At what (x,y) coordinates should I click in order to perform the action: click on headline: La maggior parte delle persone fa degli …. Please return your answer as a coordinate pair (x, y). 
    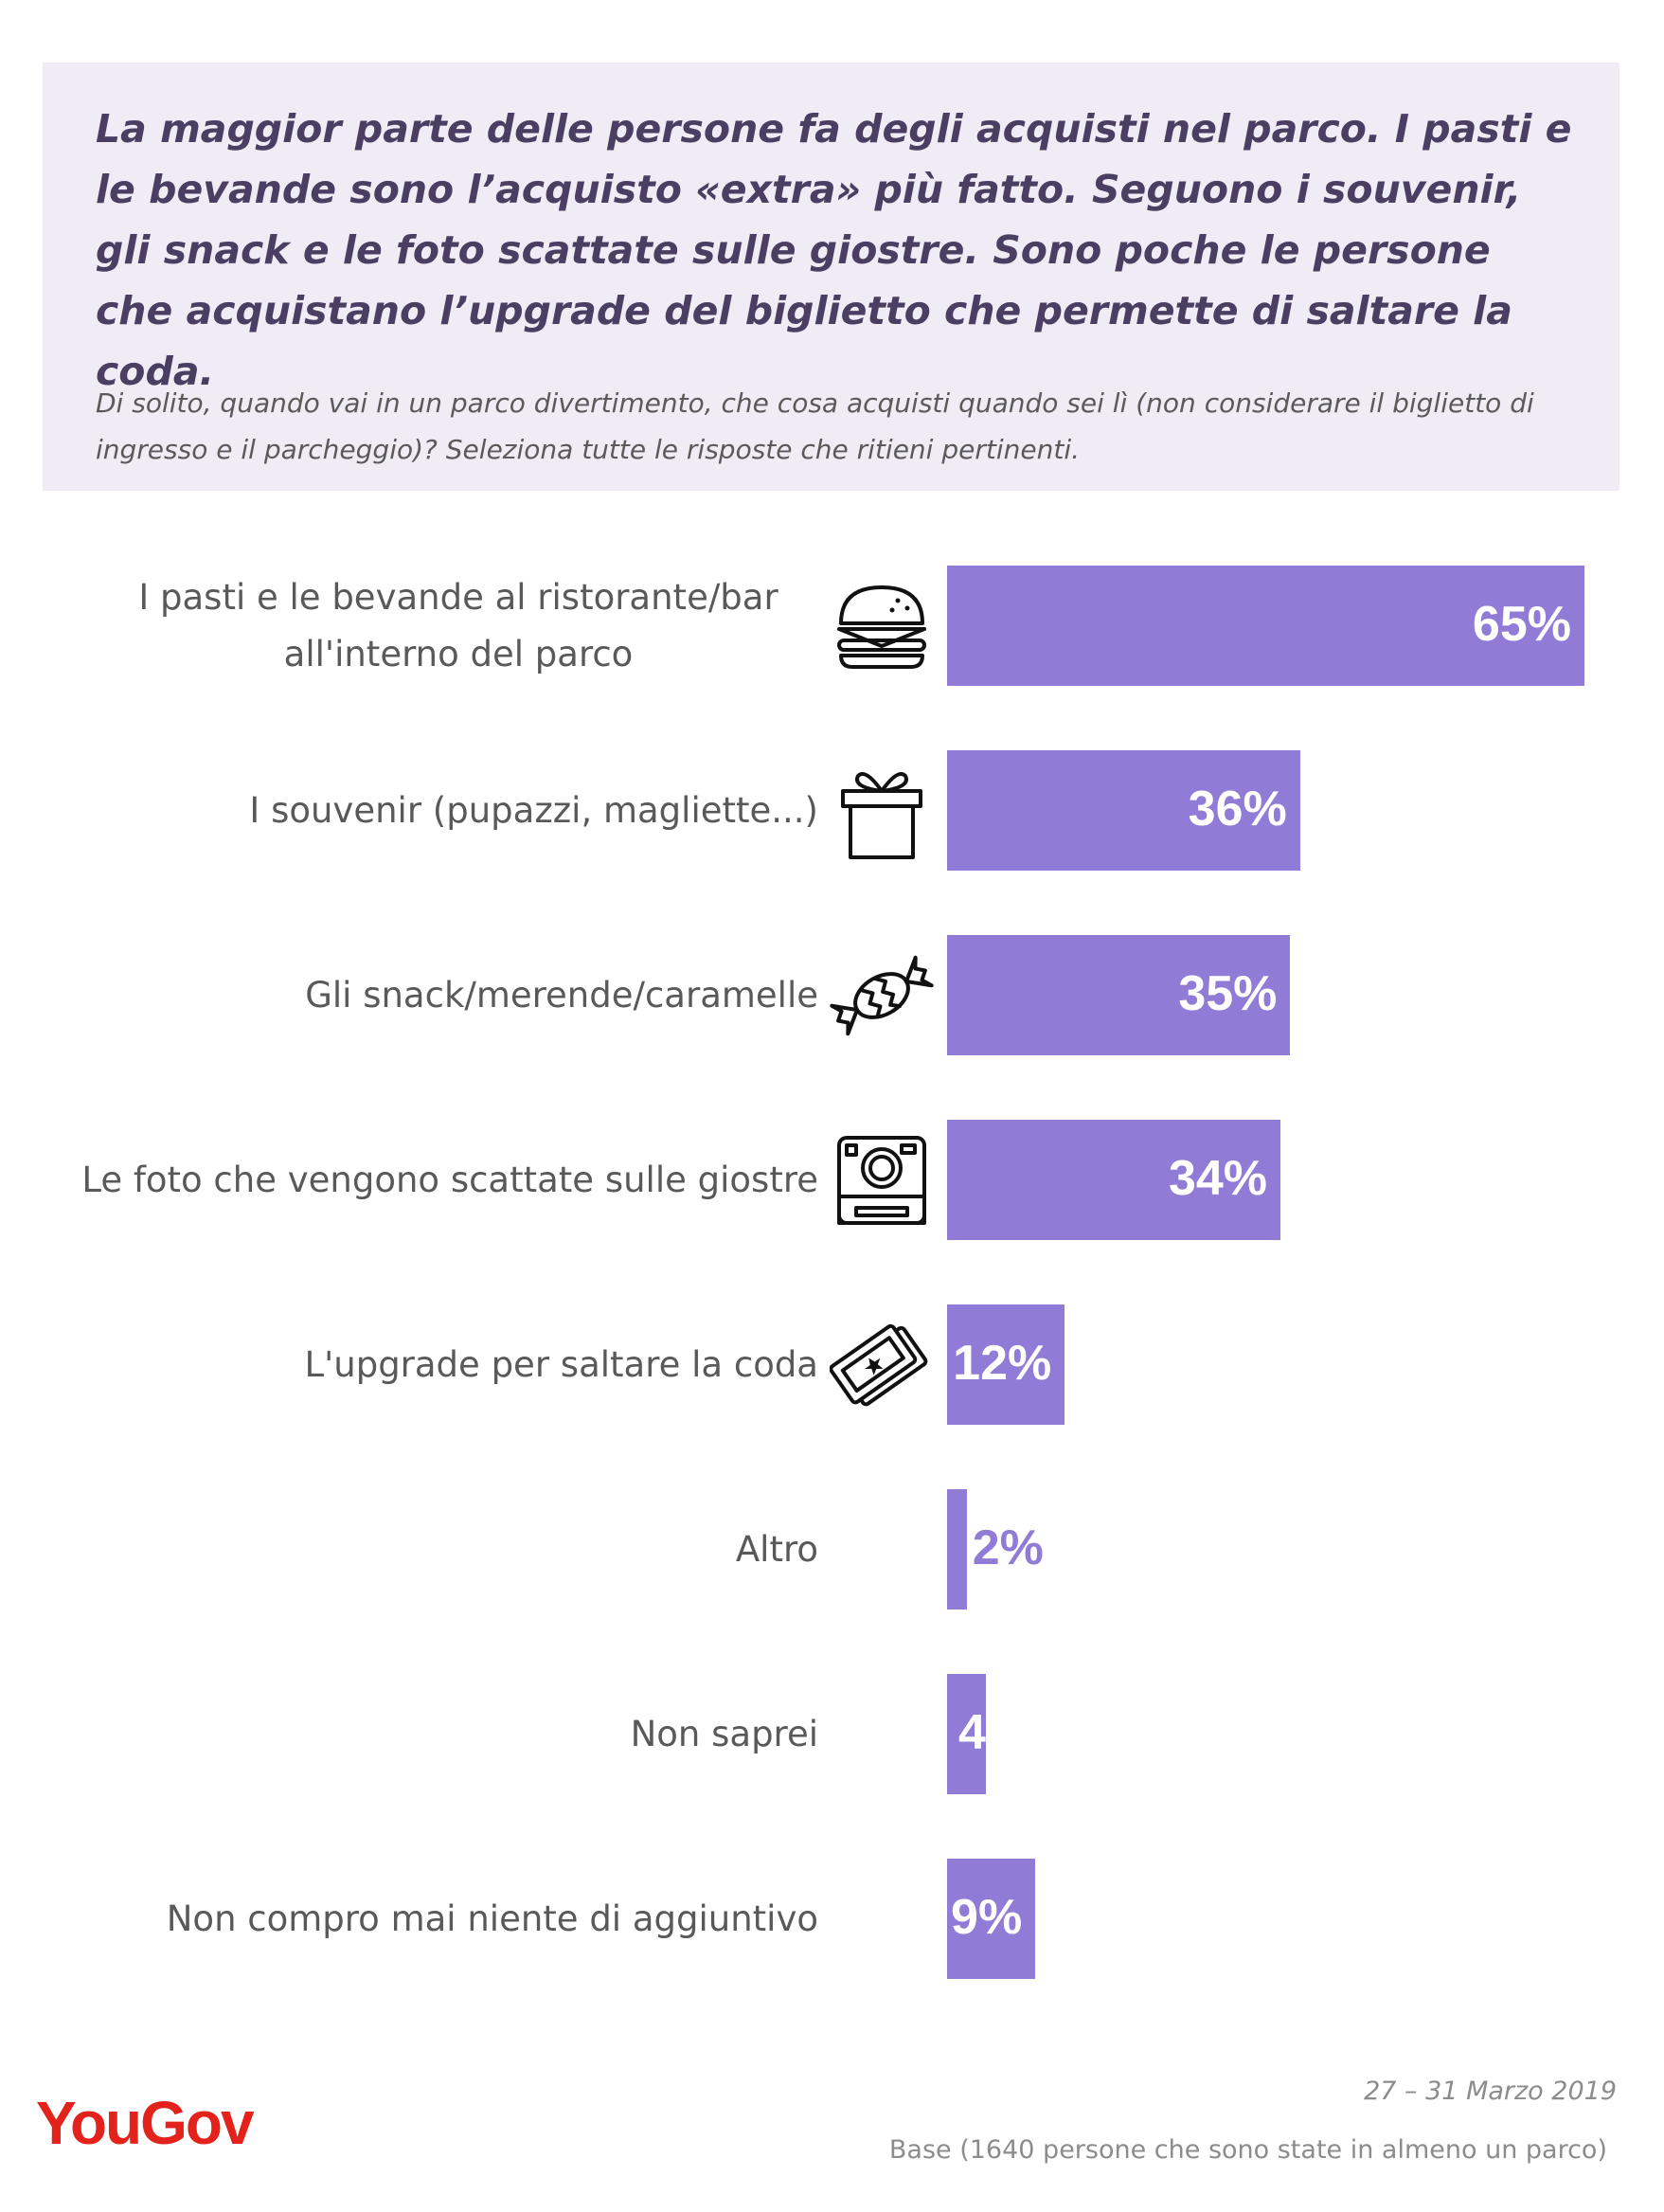
    Looking at the image, I should click on (834, 250).